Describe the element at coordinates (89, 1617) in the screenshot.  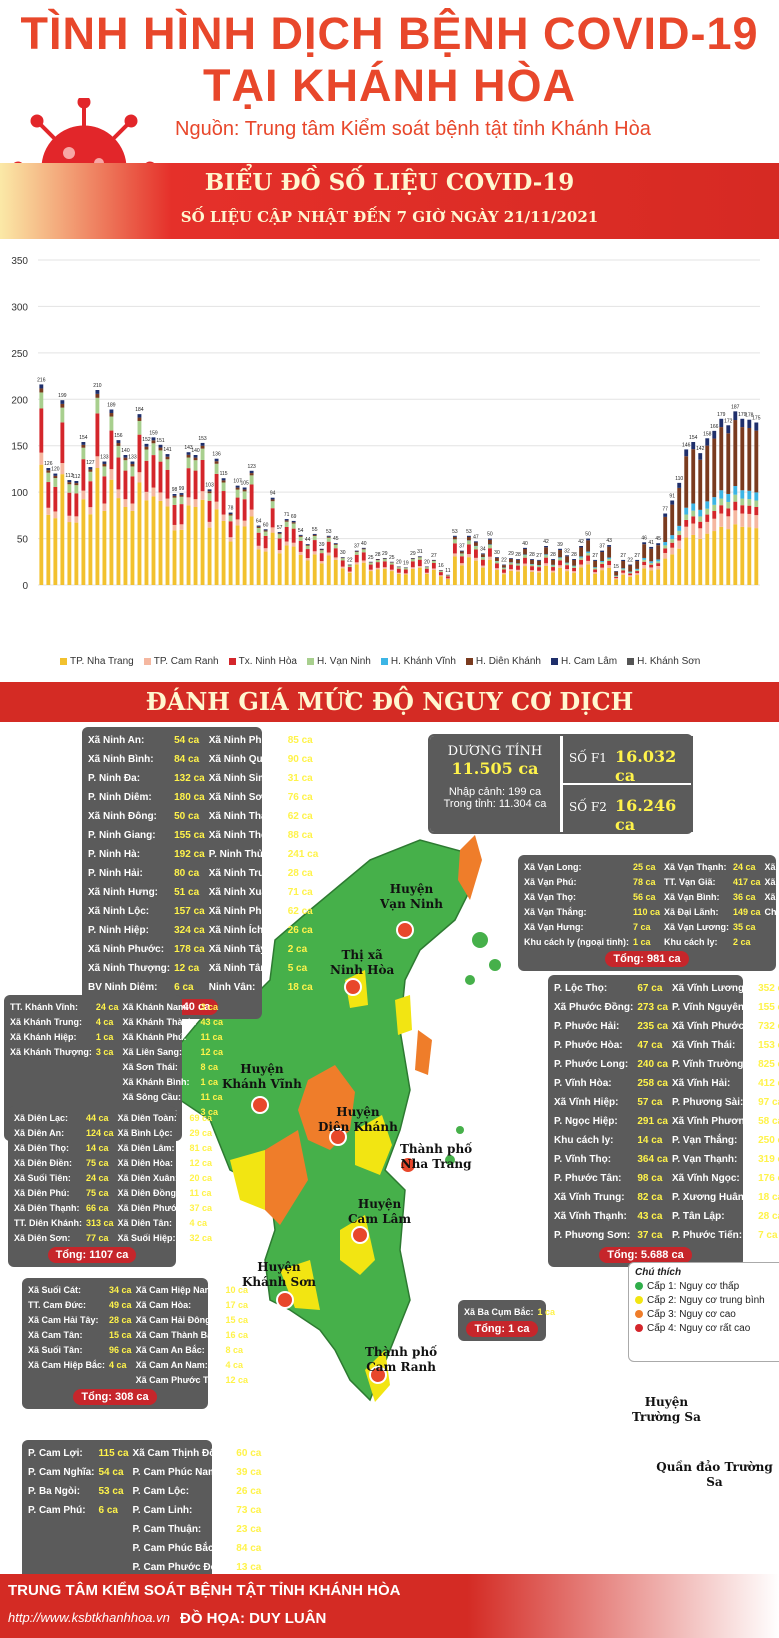
I see `footer-url: http://www.ksbtkhanhhoa.vn` at that location.